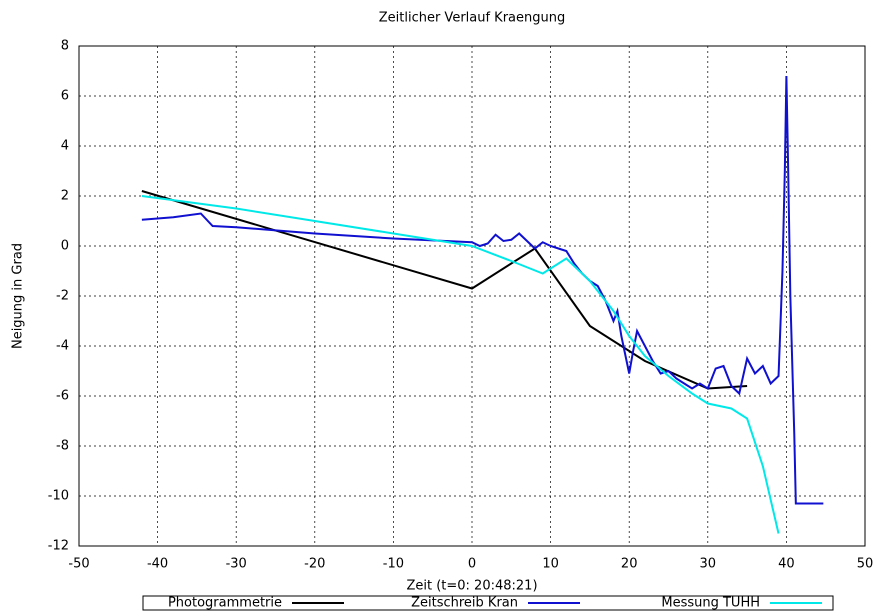 Image resolution: width=877 pixels, height=612 pixels. Describe the element at coordinates (550, 564) in the screenshot. I see `x-tick-label: 10` at that location.